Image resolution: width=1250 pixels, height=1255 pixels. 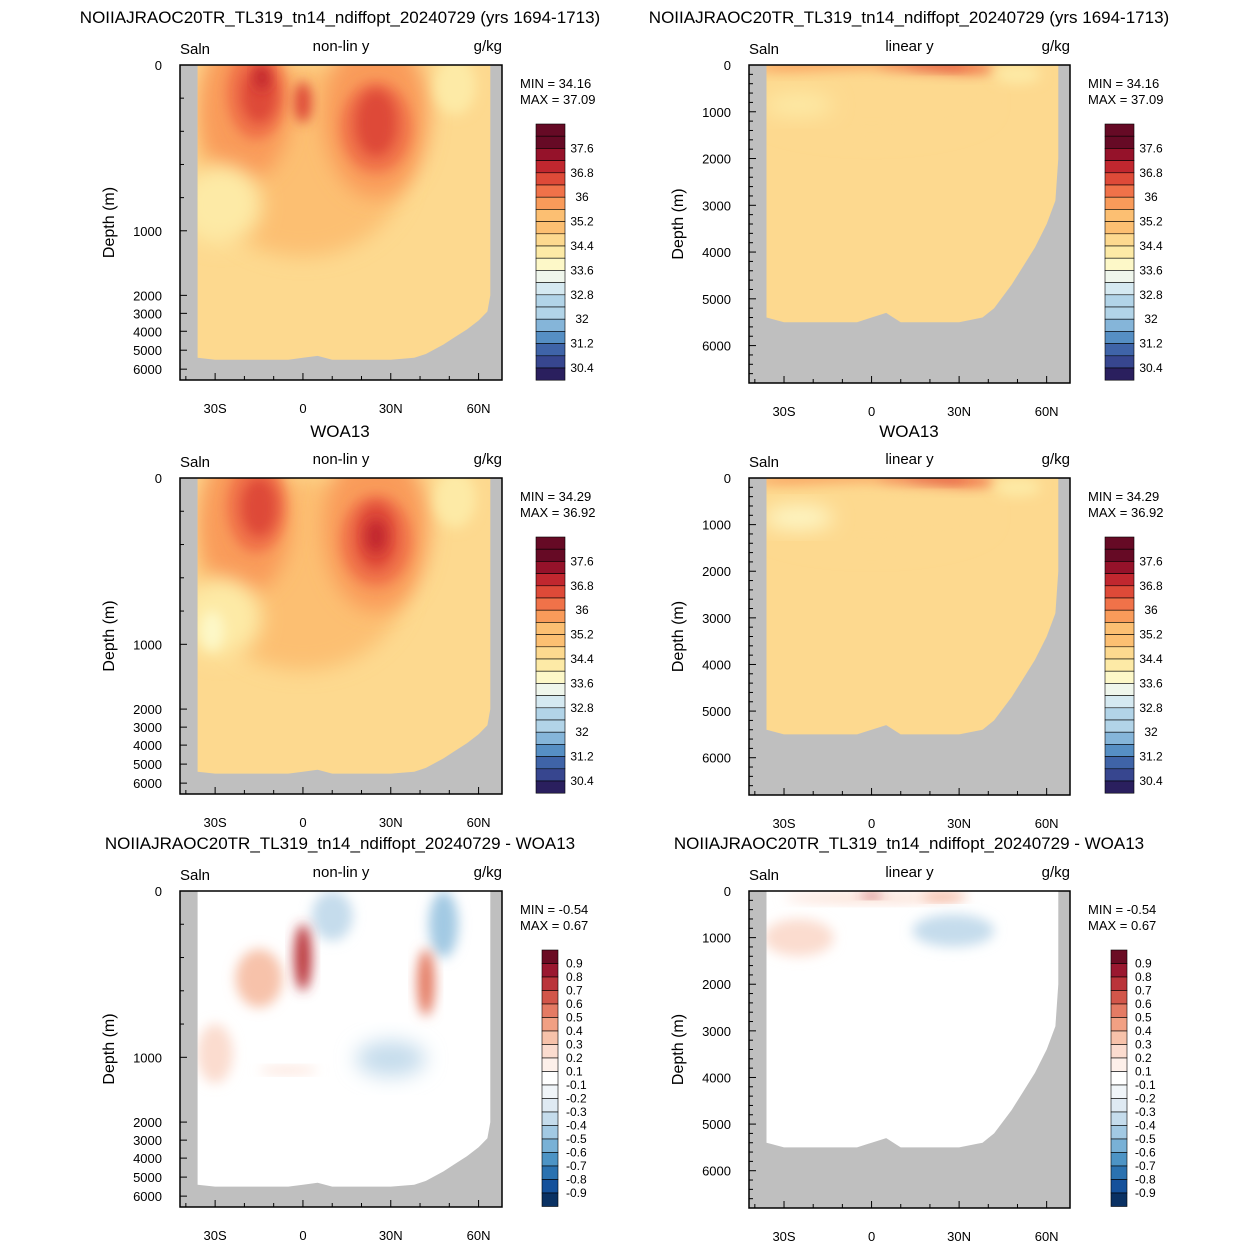 What do you see at coordinates (678, 223) in the screenshot?
I see `y-axis-title: Depth (m)` at bounding box center [678, 223].